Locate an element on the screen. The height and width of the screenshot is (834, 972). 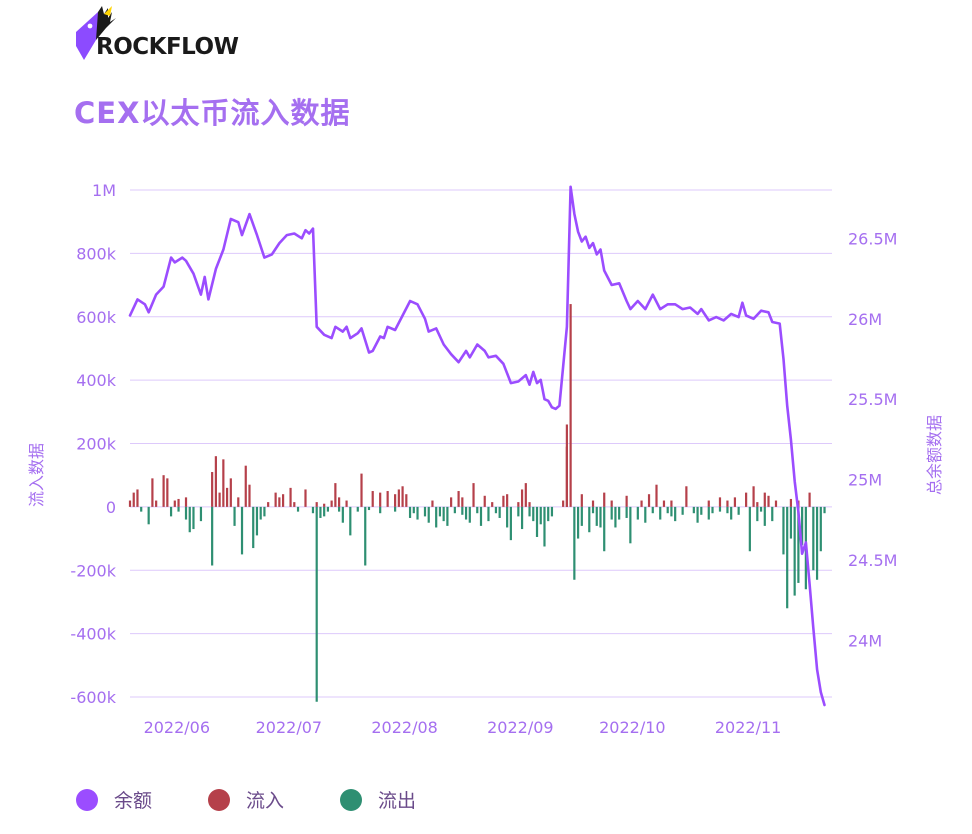
right-tick-label: 25M is located at coordinates (865, 480).